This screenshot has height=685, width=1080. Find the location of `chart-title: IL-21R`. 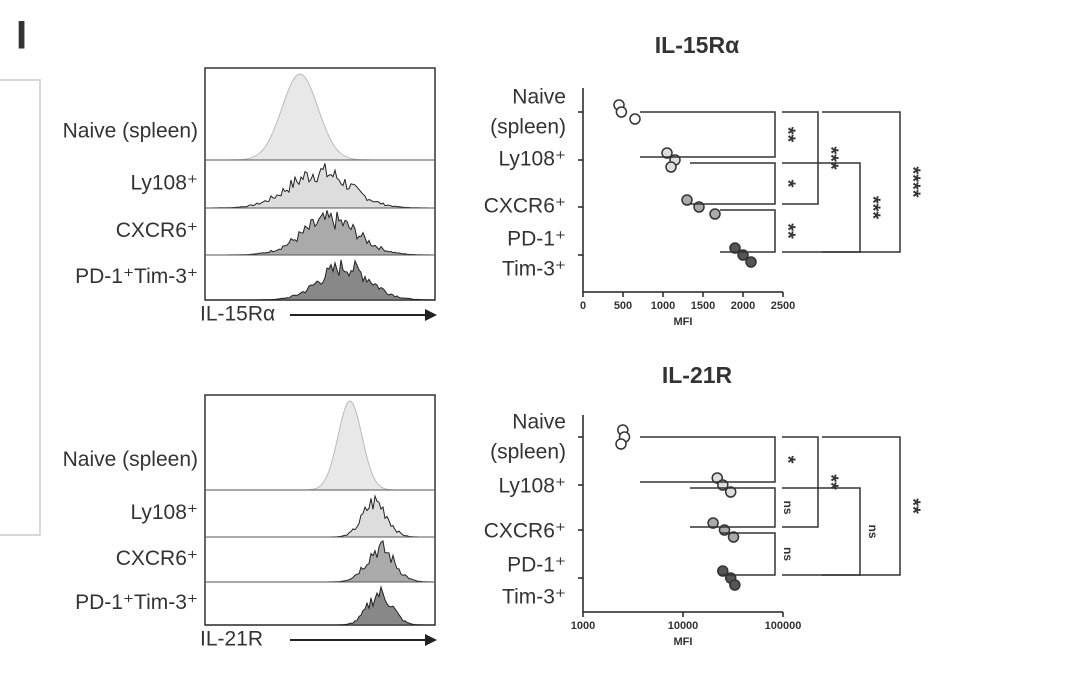

chart-title: IL-21R is located at coordinates (697, 375).